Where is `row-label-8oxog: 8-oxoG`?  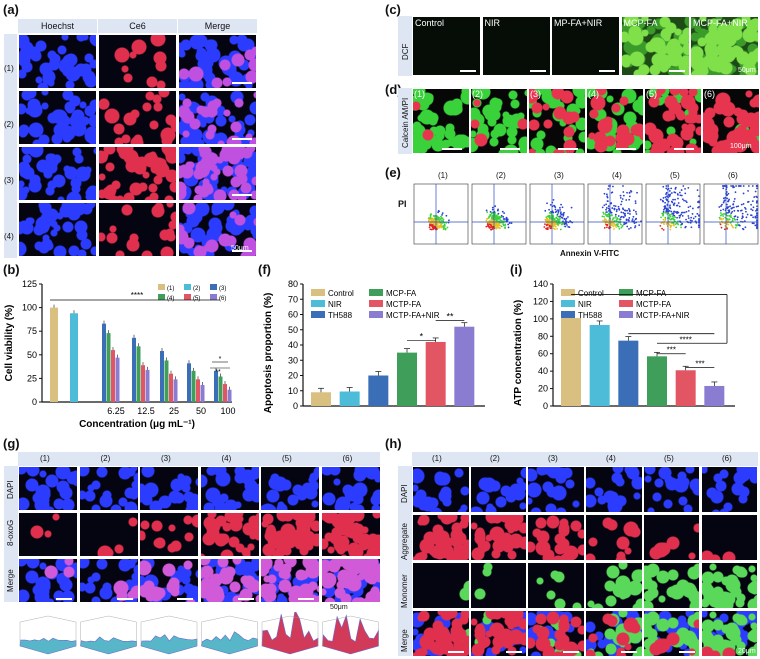 row-label-8oxog: 8-oxoG is located at coordinates (10, 532).